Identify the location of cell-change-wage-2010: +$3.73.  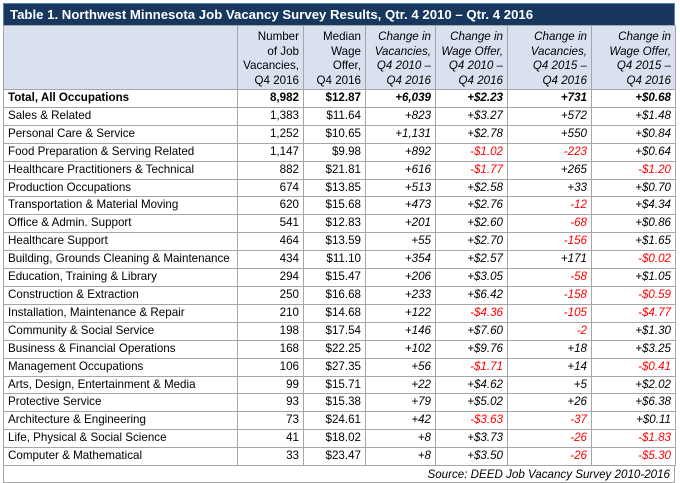
(471, 439).